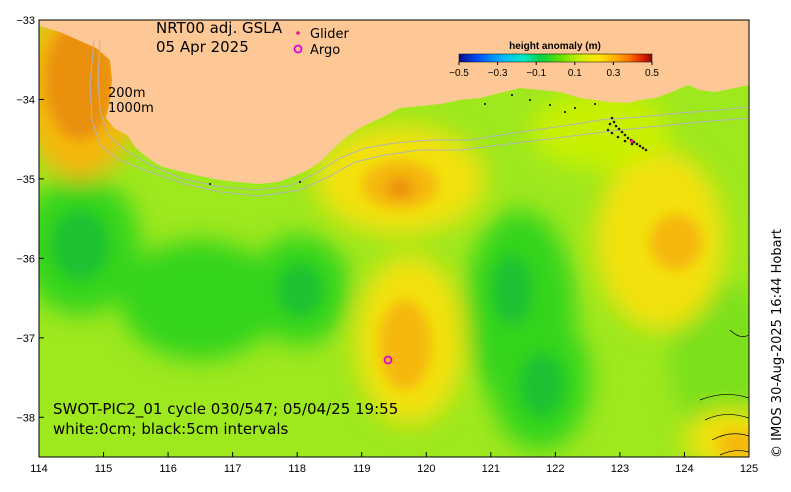 This screenshot has height=492, width=791. Describe the element at coordinates (25, 100) in the screenshot. I see `y-tick-label: −34` at that location.